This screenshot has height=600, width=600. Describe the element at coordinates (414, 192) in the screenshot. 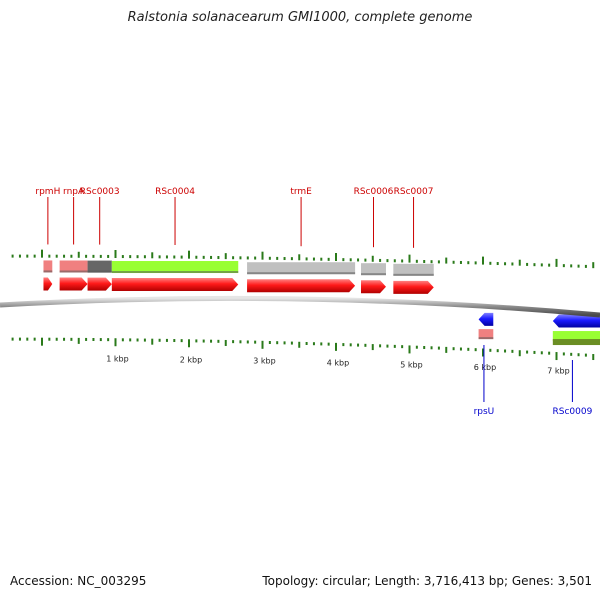

I see `gene-label-rsc0007: RSc0007` at that location.